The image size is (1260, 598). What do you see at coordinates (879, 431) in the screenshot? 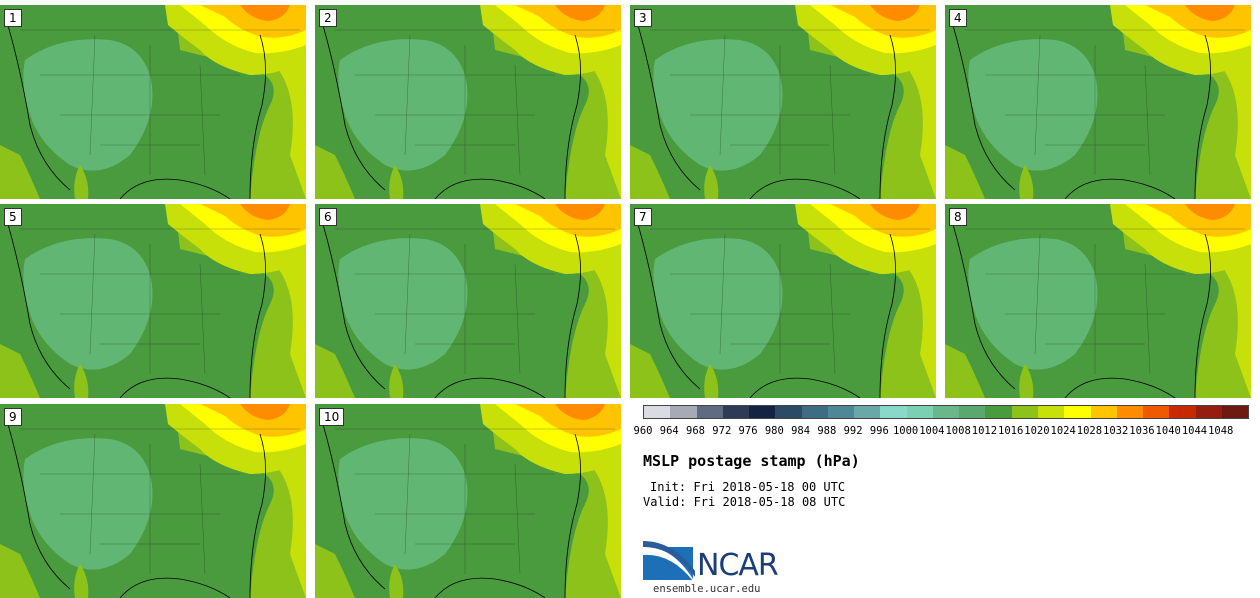
I see `legend-tick-label: 996` at bounding box center [879, 431].